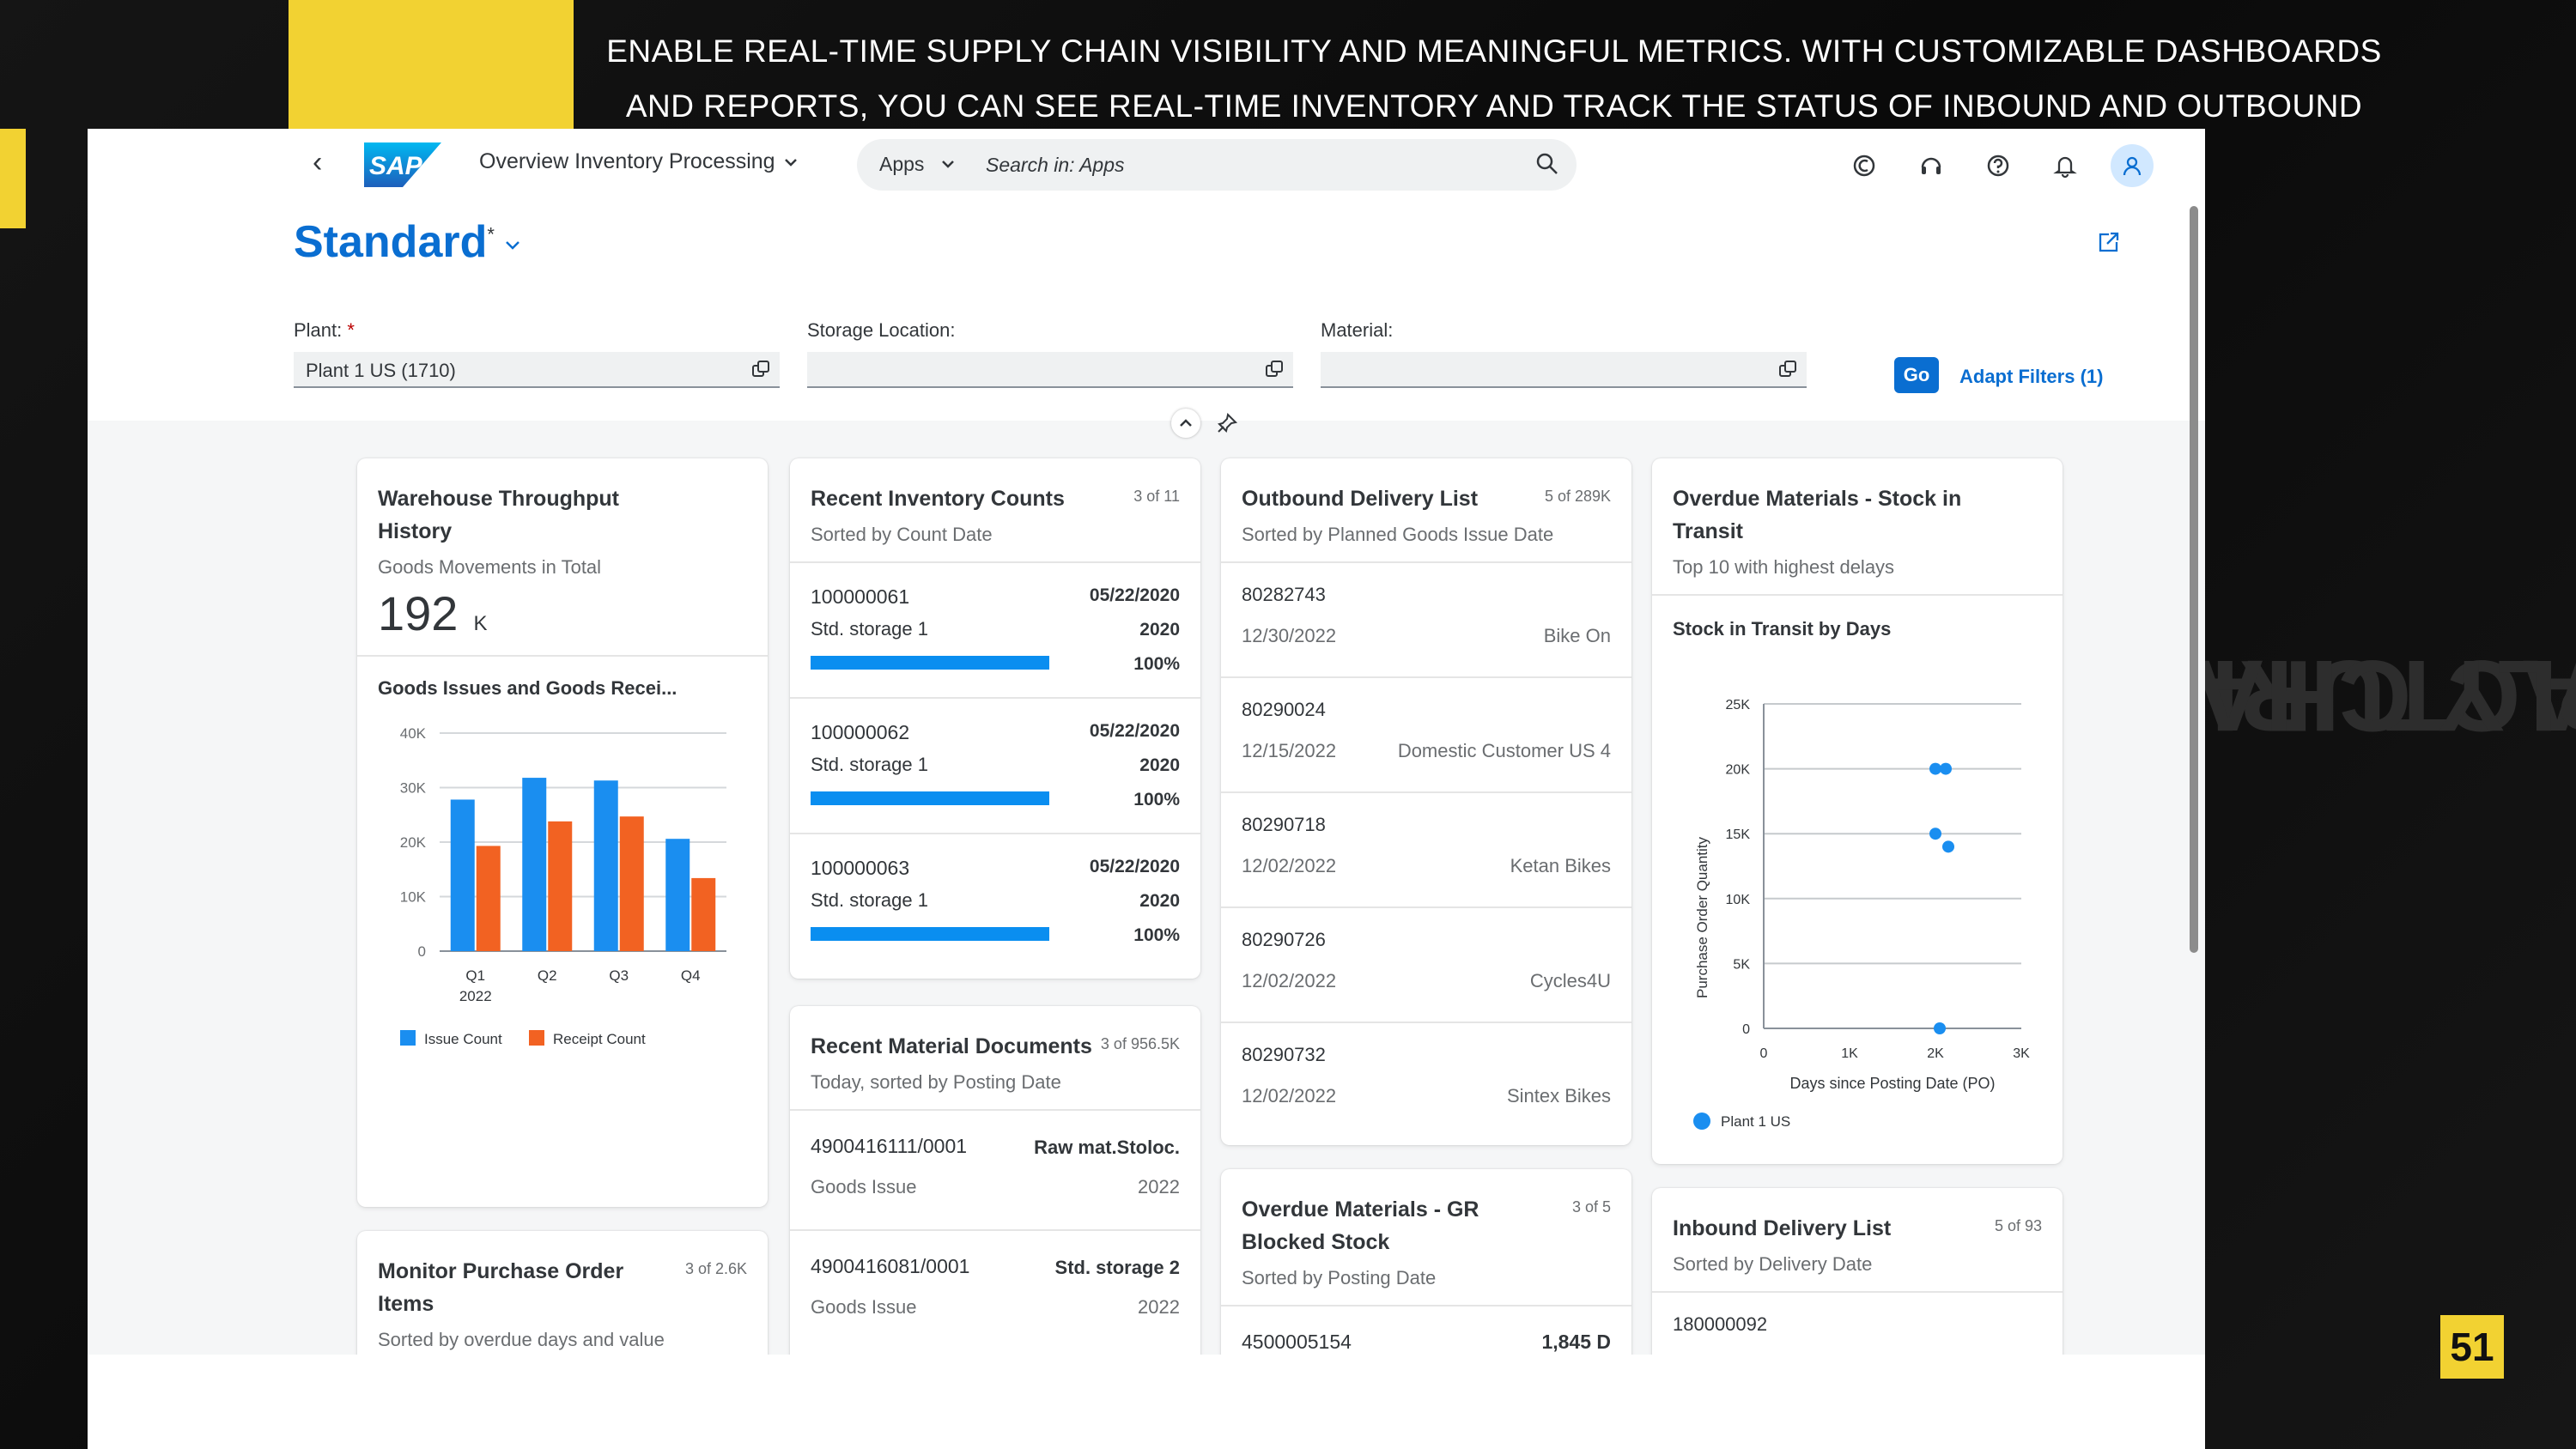 Image resolution: width=2576 pixels, height=1449 pixels. I want to click on data-point, so click(1948, 846).